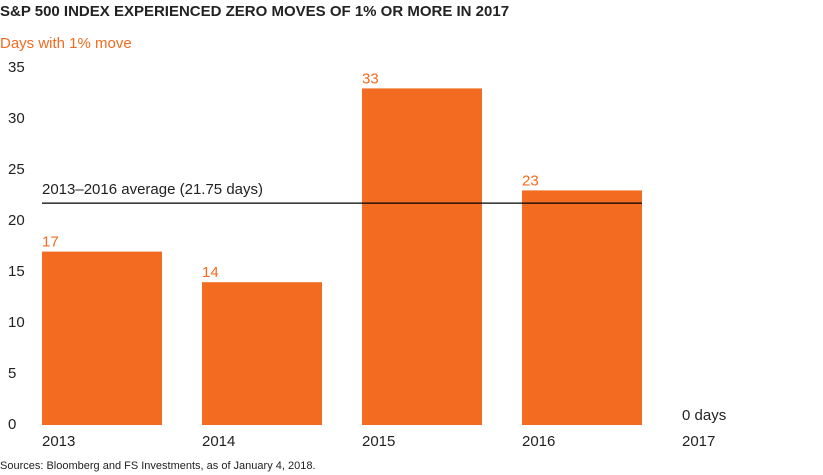 The height and width of the screenshot is (475, 823). Describe the element at coordinates (698, 441) in the screenshot. I see `x-tick-label: 2017` at that location.